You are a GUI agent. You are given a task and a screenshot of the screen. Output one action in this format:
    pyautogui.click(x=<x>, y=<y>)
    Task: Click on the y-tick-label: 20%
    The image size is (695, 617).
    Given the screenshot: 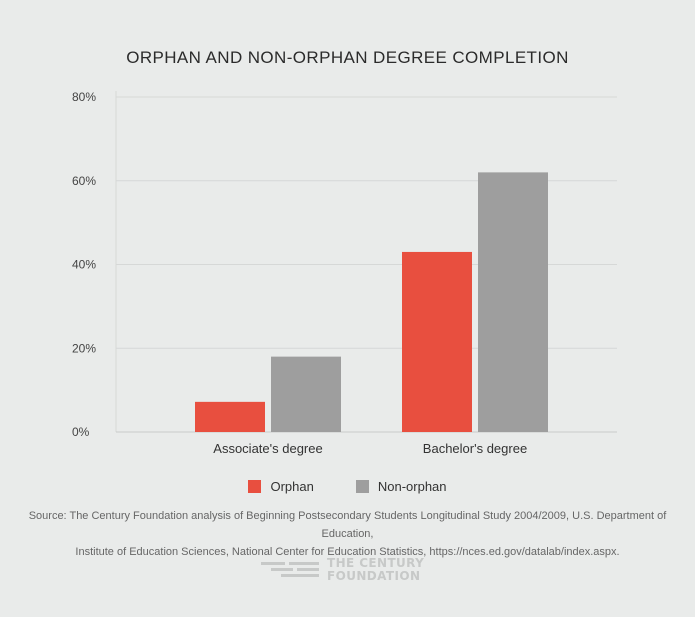 What is the action you would take?
    pyautogui.click(x=84, y=348)
    